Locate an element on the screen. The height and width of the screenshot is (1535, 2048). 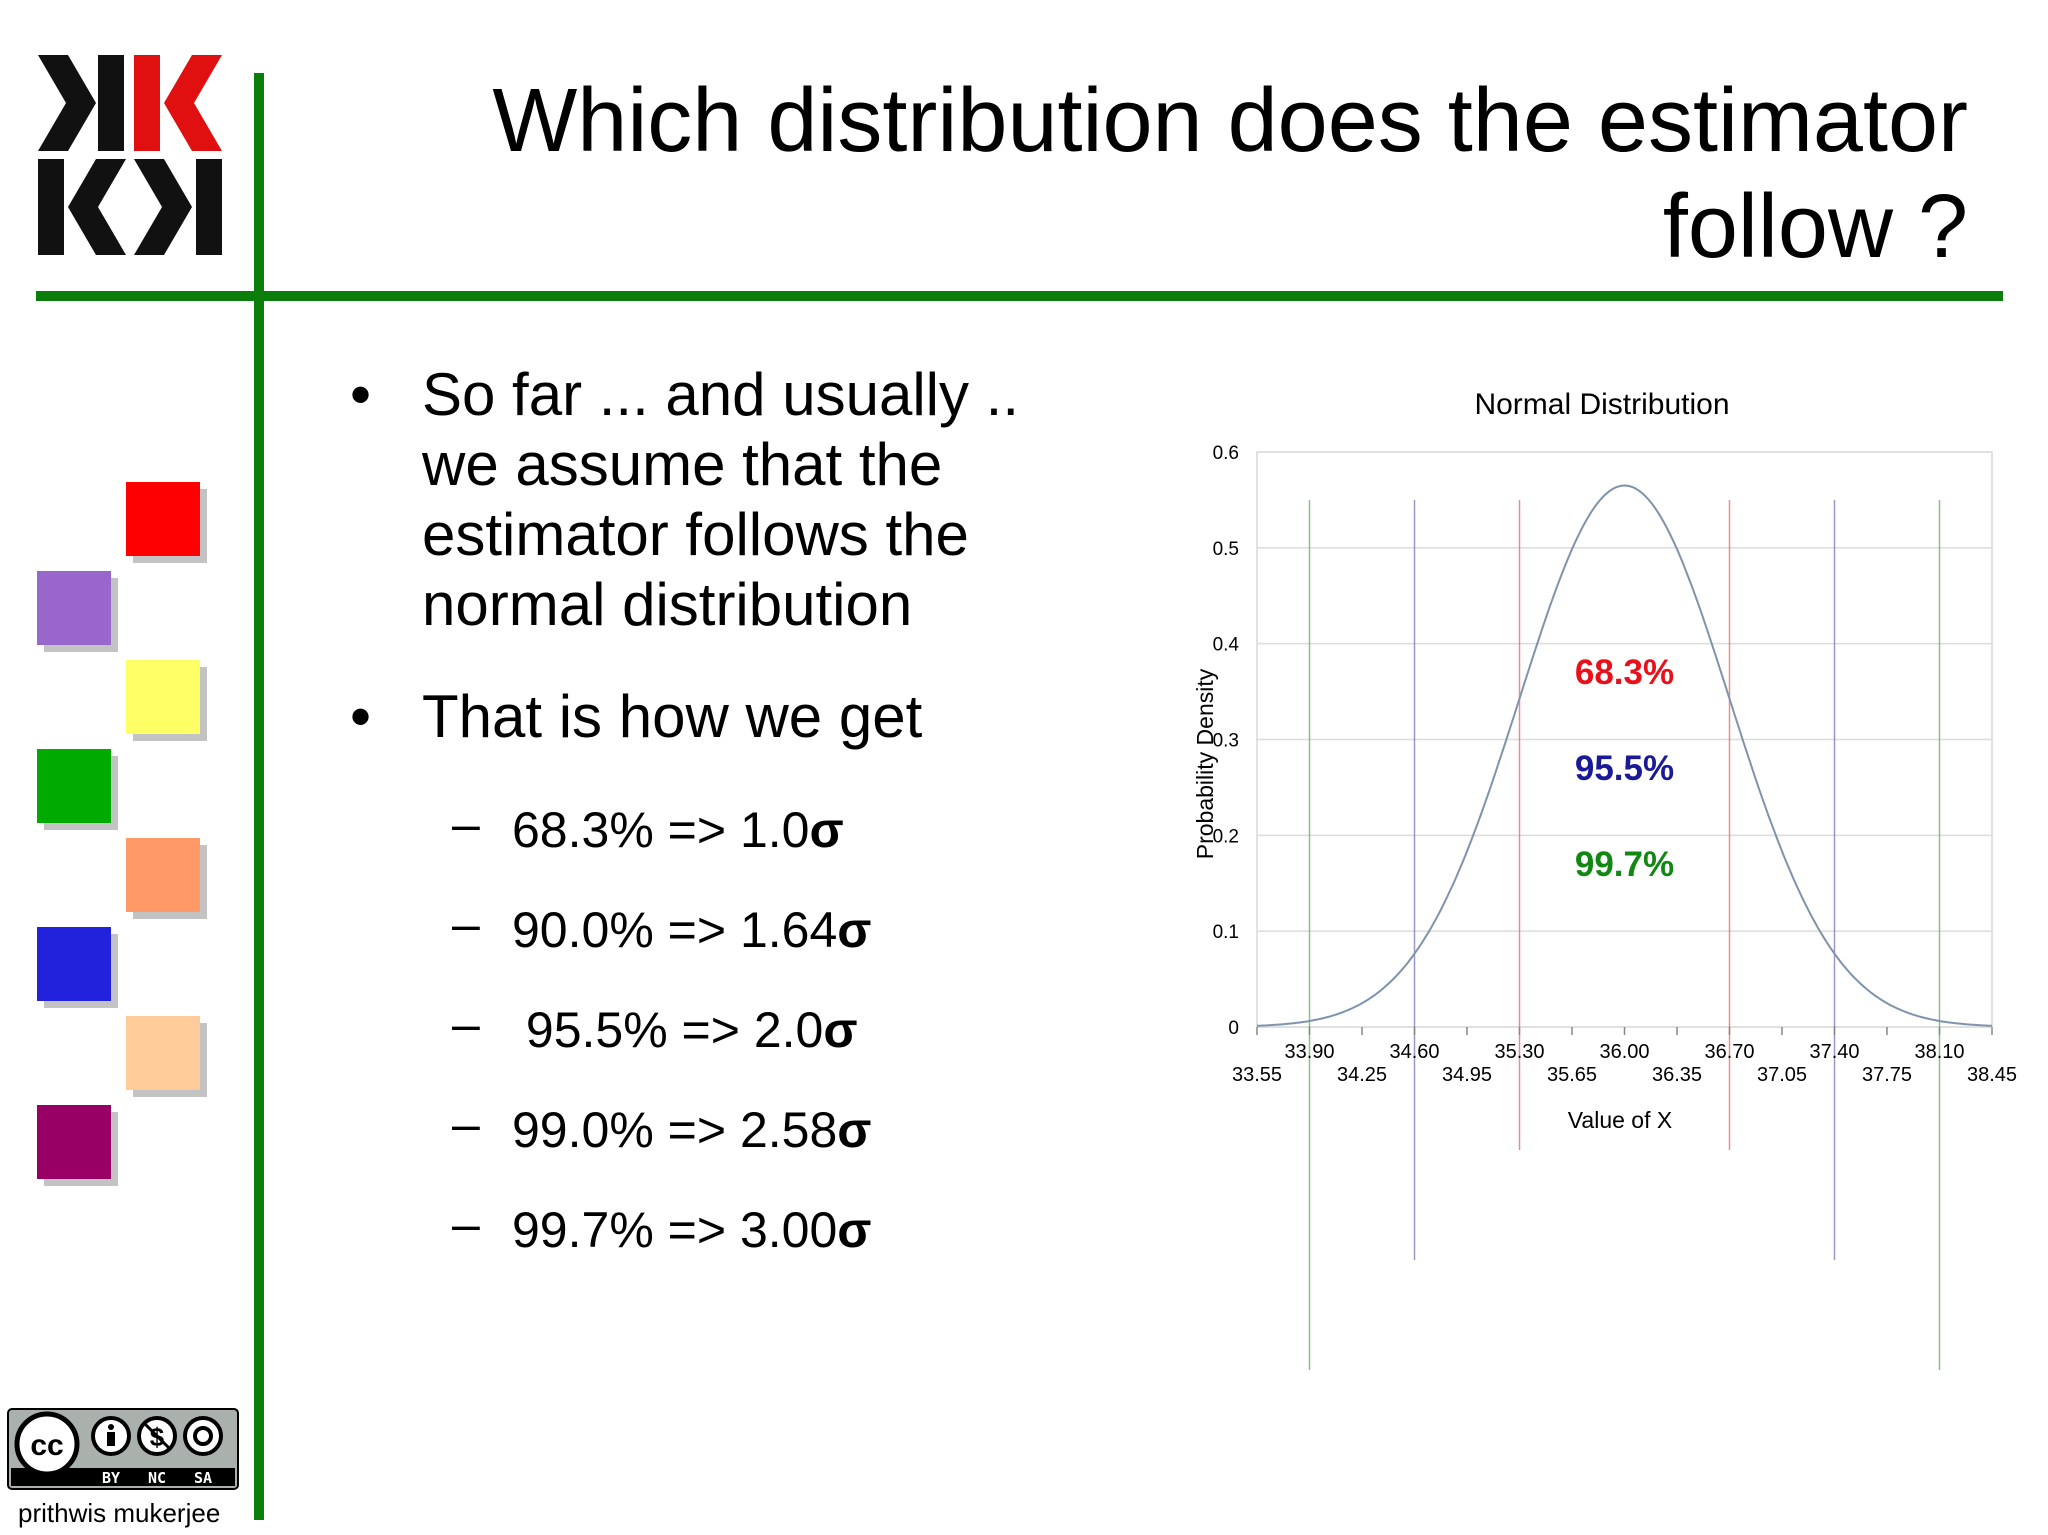
x-tick-label: 38.45 is located at coordinates (1992, 1075).